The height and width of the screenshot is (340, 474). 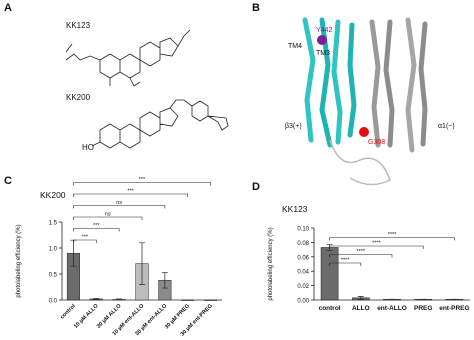 I want to click on y-tick-label: 0.5, so click(x=53, y=276).